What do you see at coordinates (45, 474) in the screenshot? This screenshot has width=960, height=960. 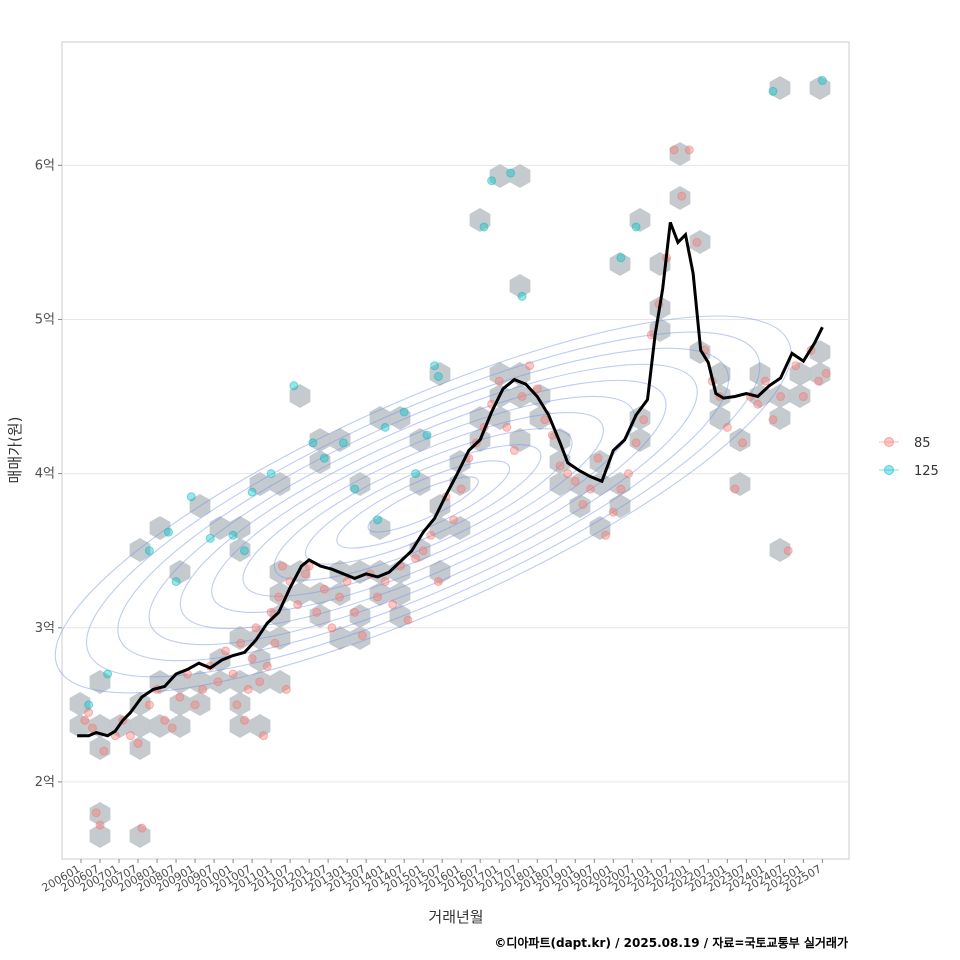 I see `y-tick-label: 4억` at bounding box center [45, 474].